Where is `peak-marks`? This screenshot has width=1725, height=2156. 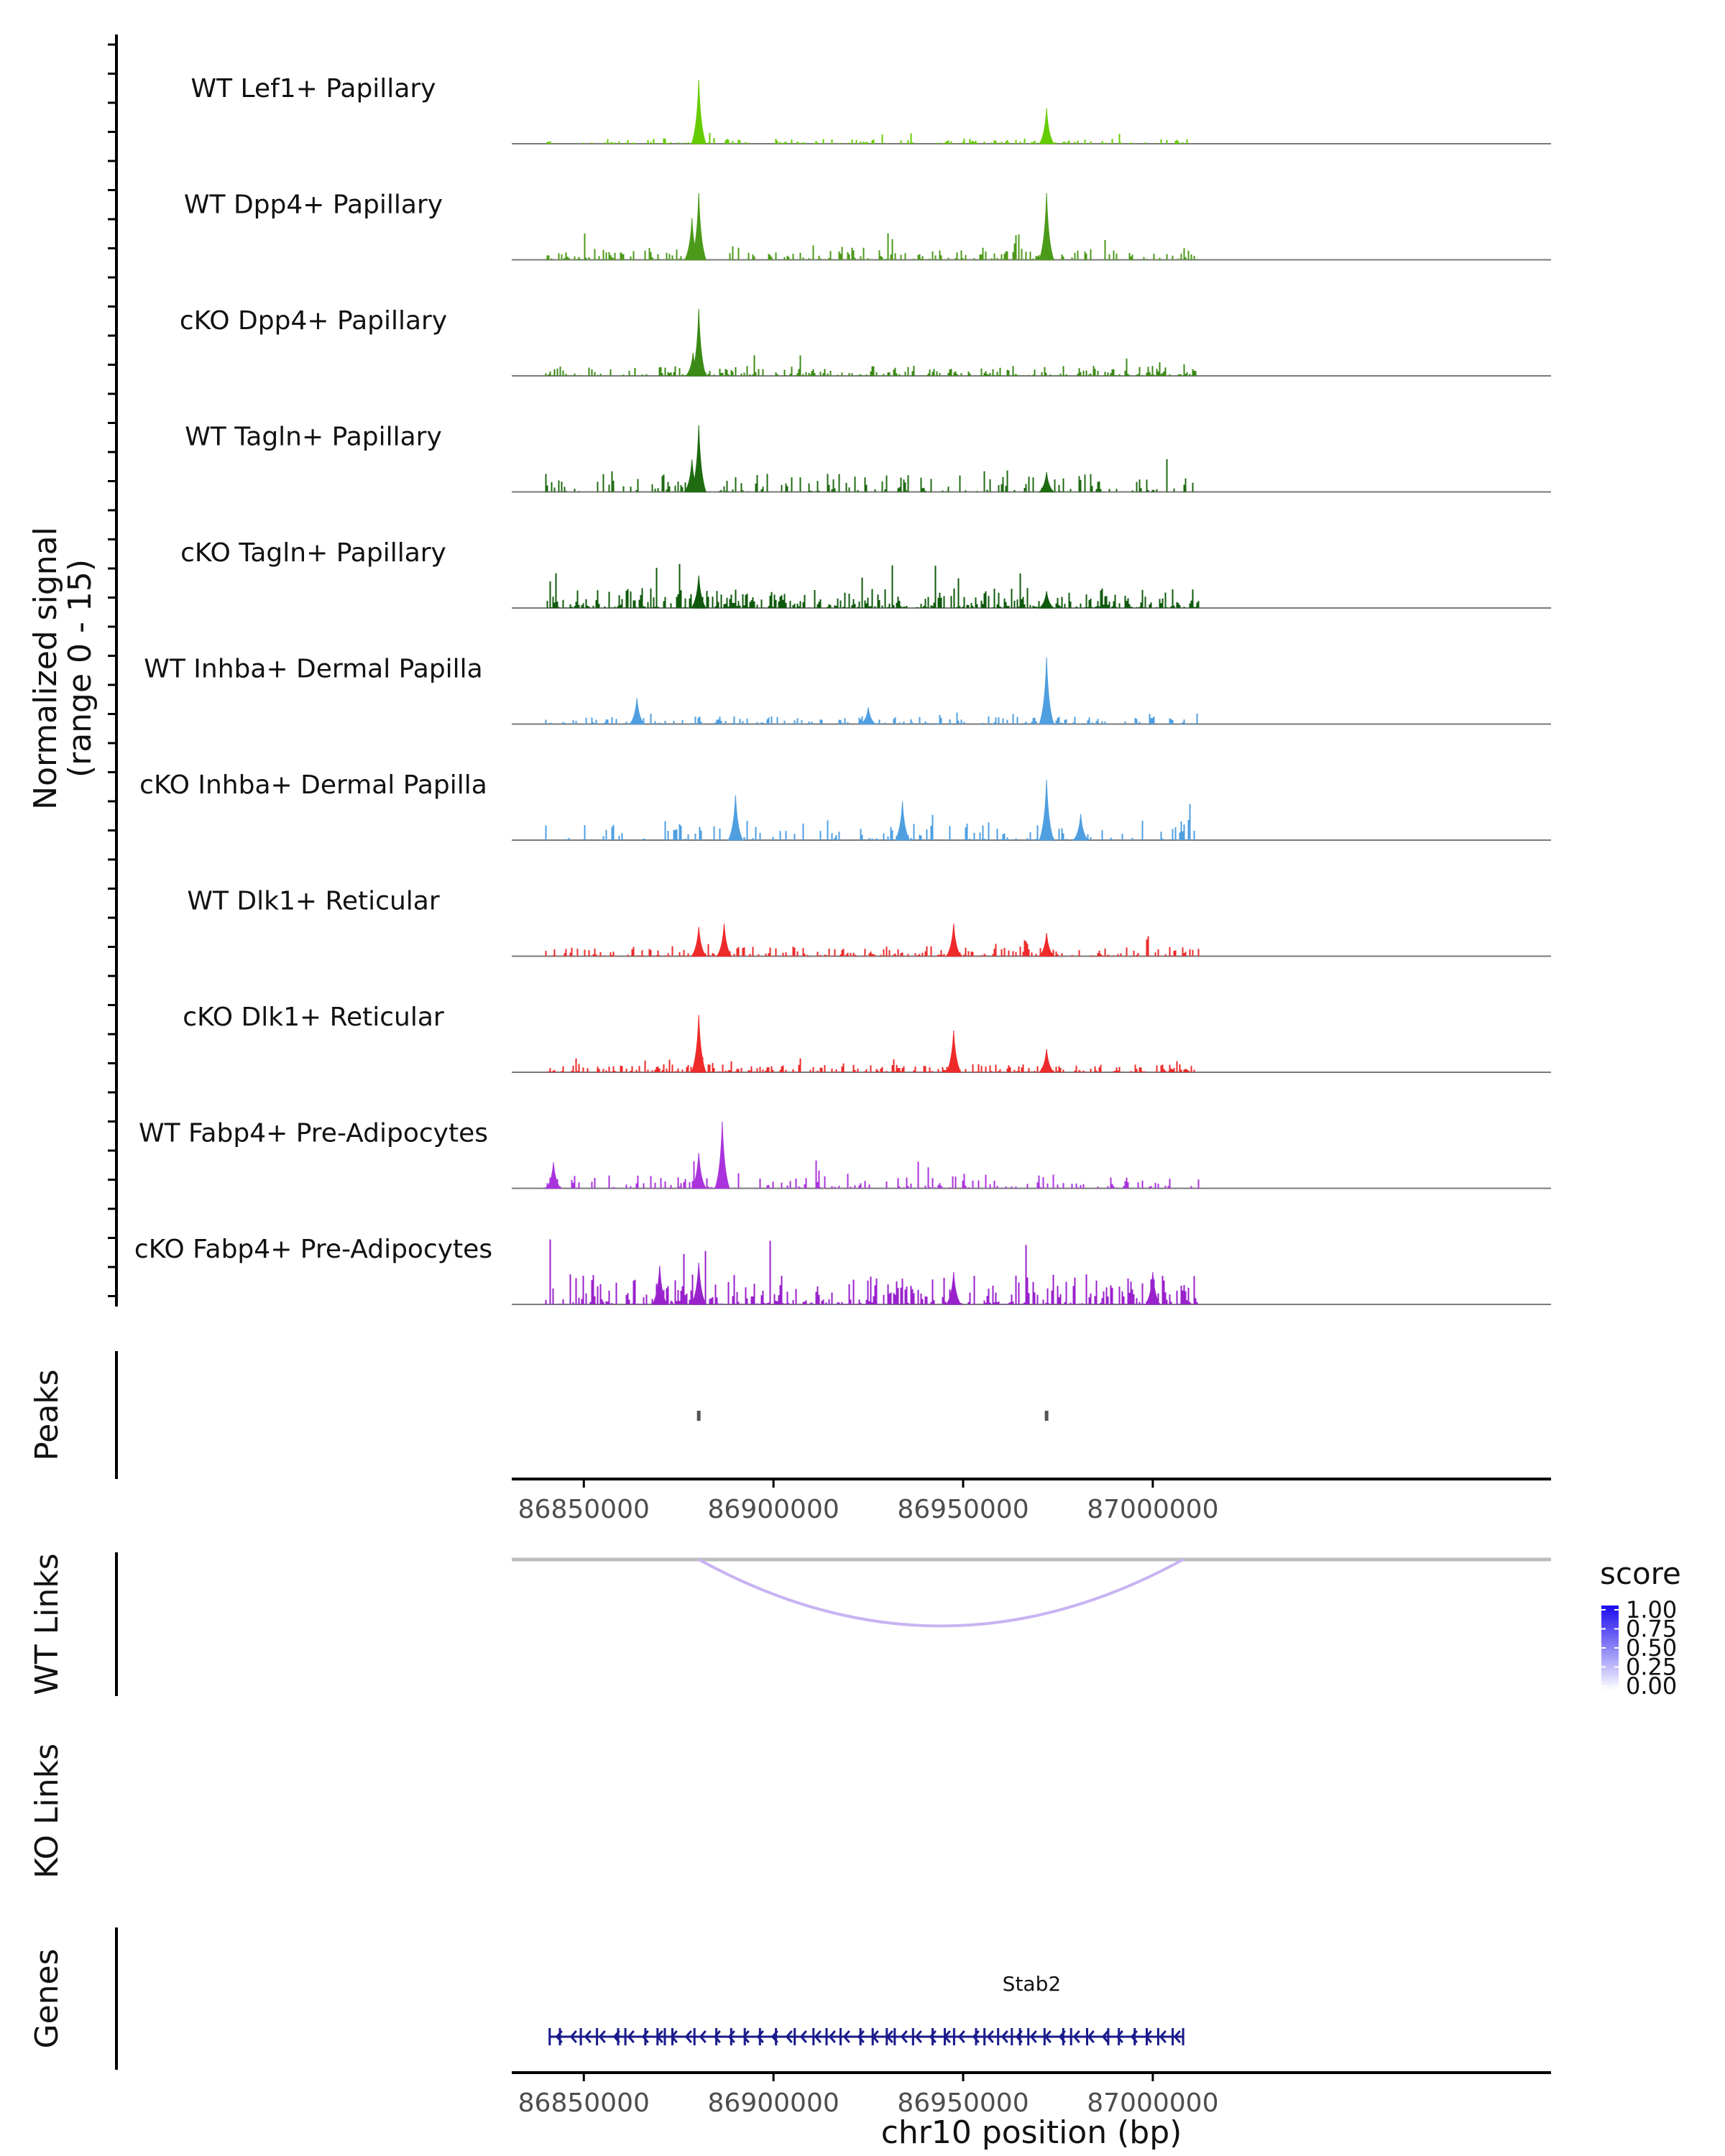
peak-marks is located at coordinates (872, 1416).